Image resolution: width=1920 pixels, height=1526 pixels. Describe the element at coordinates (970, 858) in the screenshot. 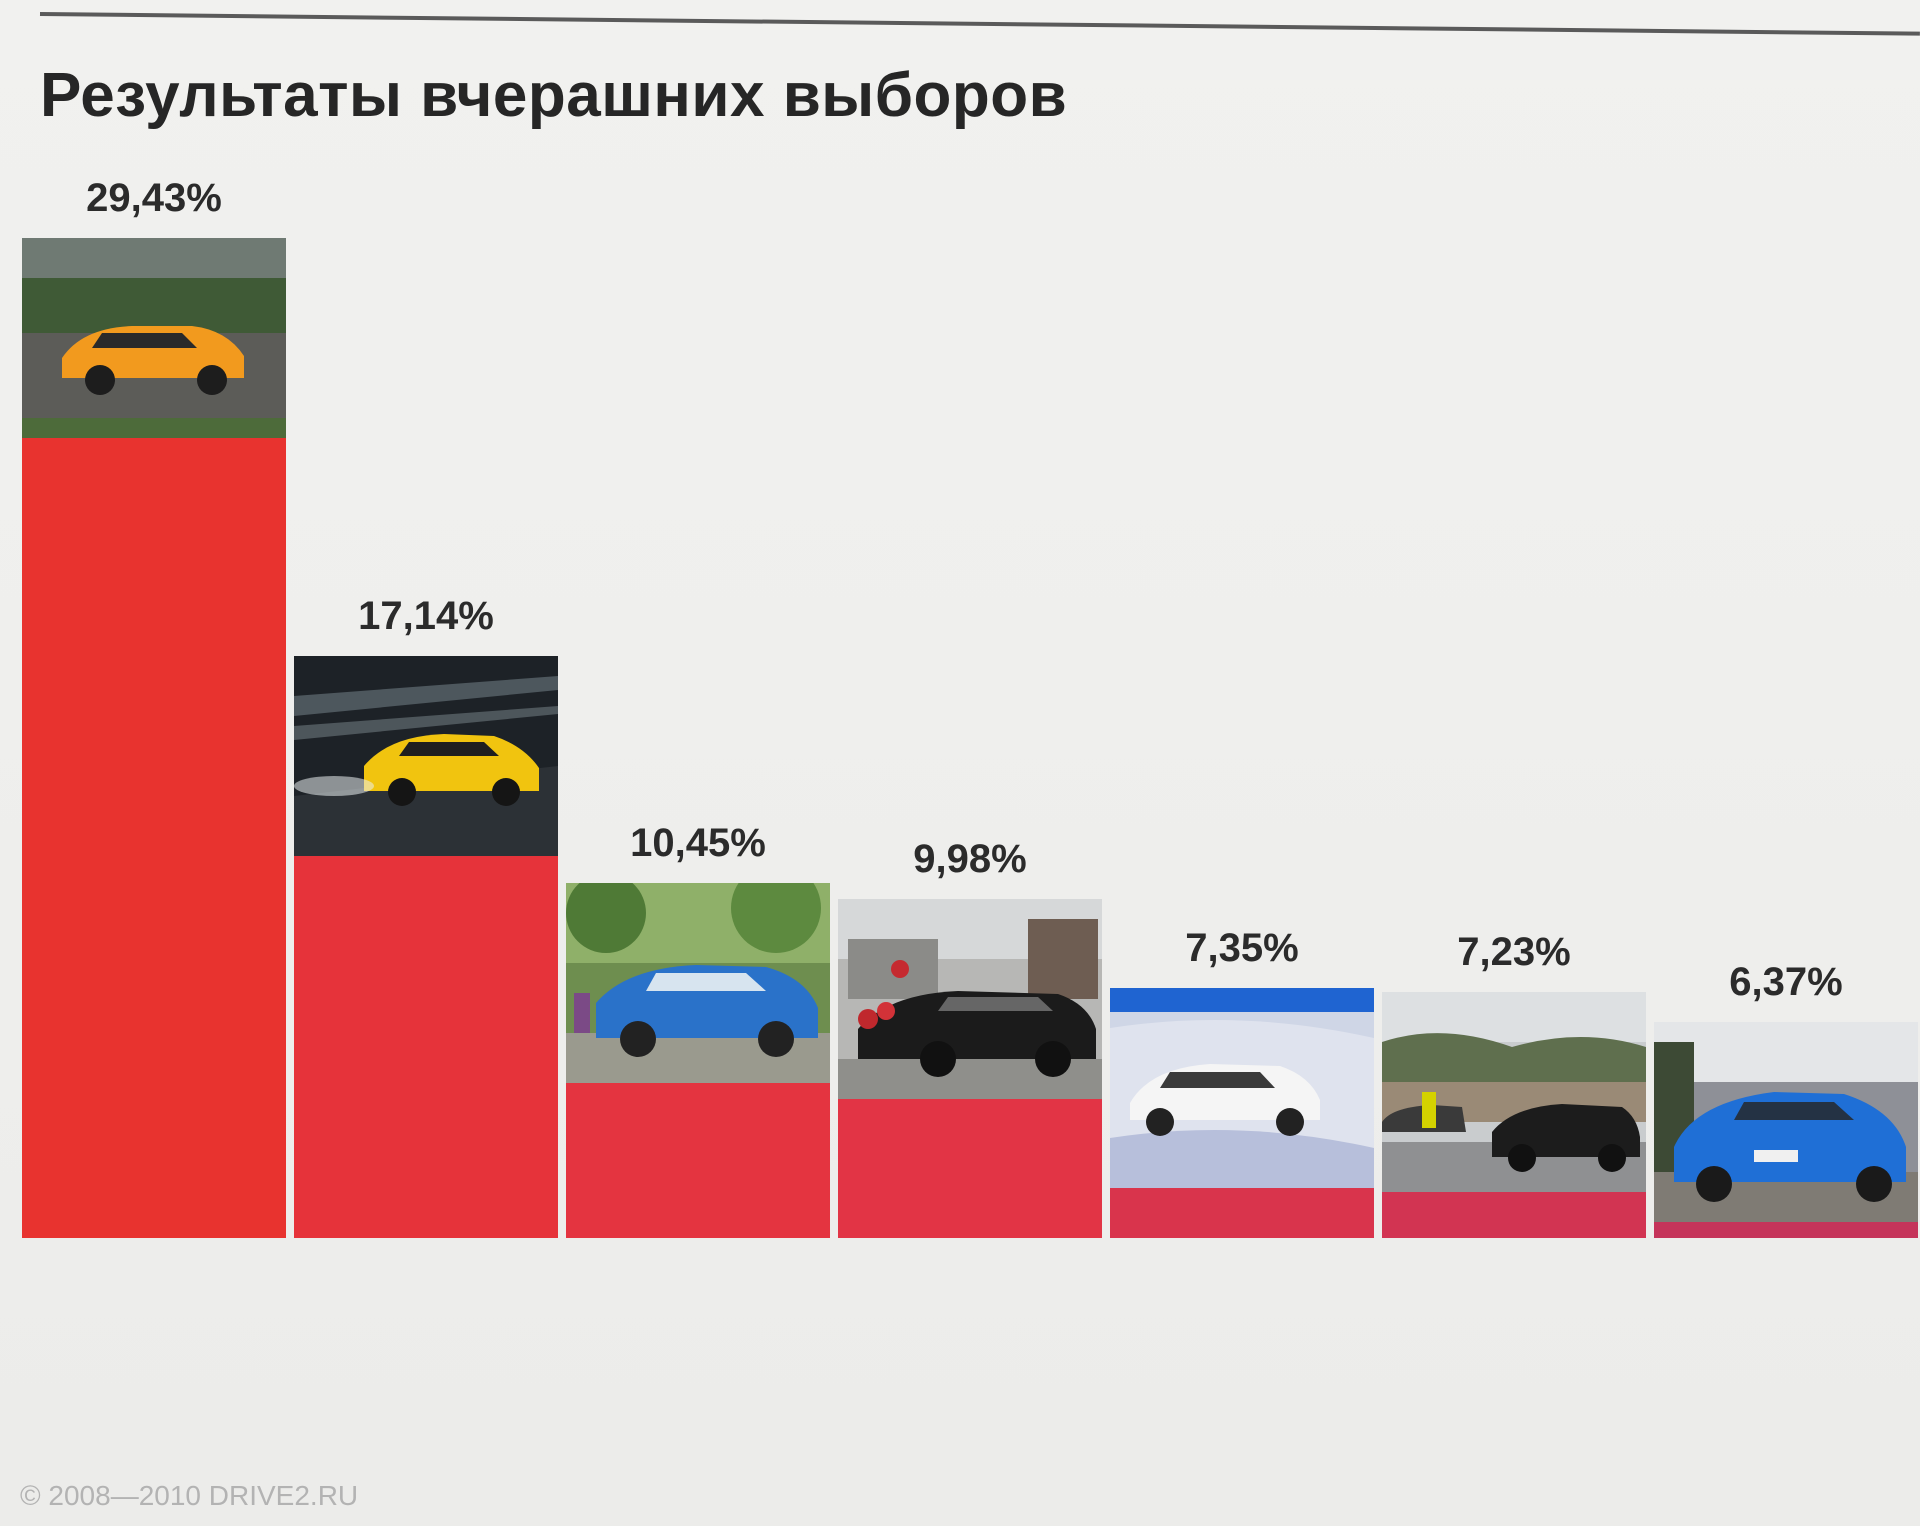

I see `bar-value-label: 9,98%` at that location.